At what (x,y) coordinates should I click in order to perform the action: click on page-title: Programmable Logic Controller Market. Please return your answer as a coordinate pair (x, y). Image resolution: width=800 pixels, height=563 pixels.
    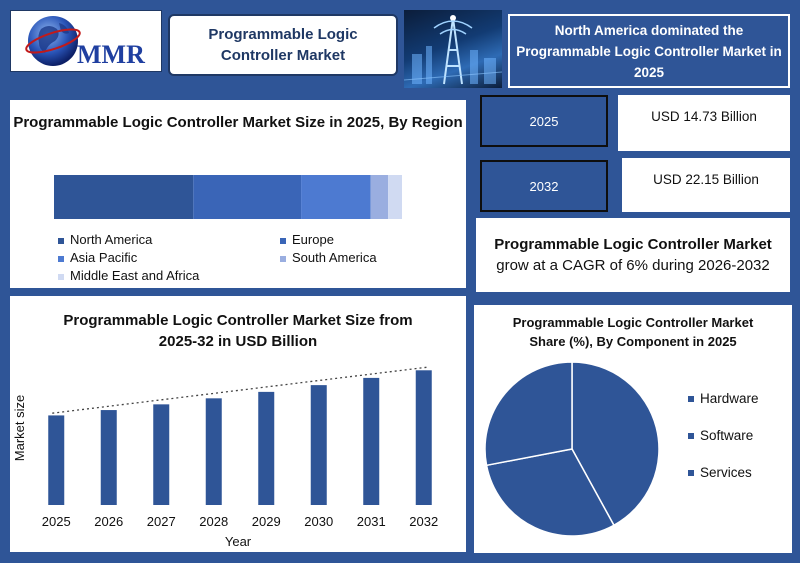
    Looking at the image, I should click on (283, 45).